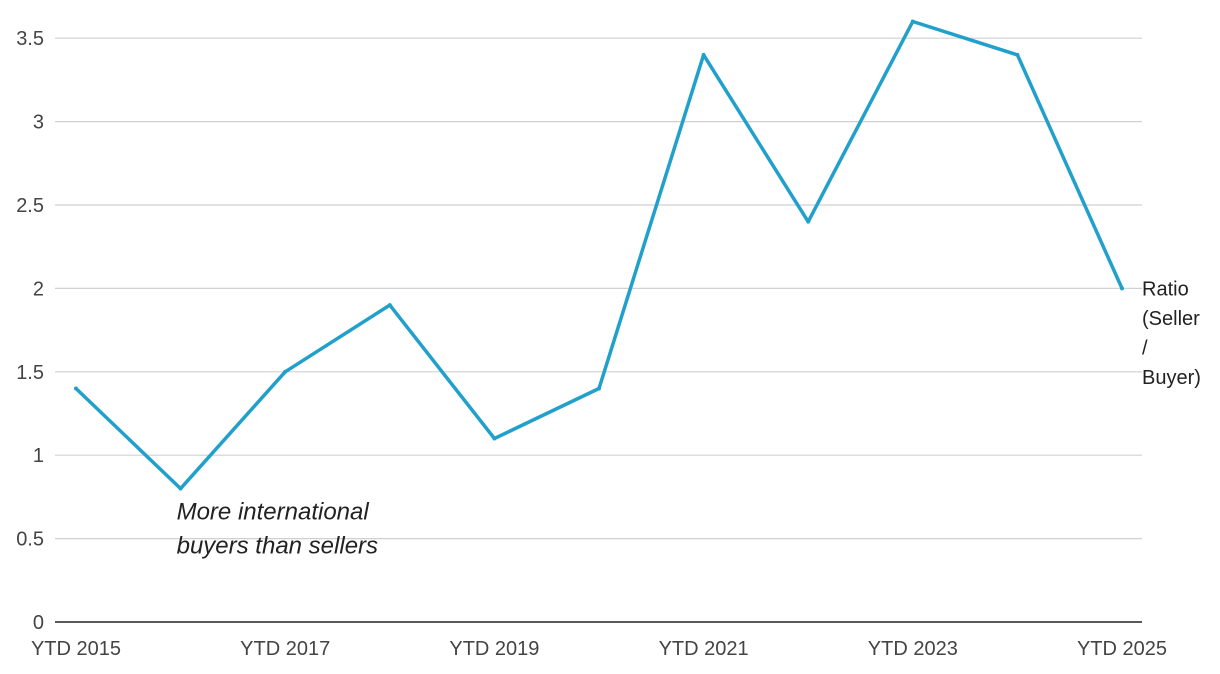 This screenshot has width=1220, height=674. I want to click on series-label-line: Buyer), so click(1171, 378).